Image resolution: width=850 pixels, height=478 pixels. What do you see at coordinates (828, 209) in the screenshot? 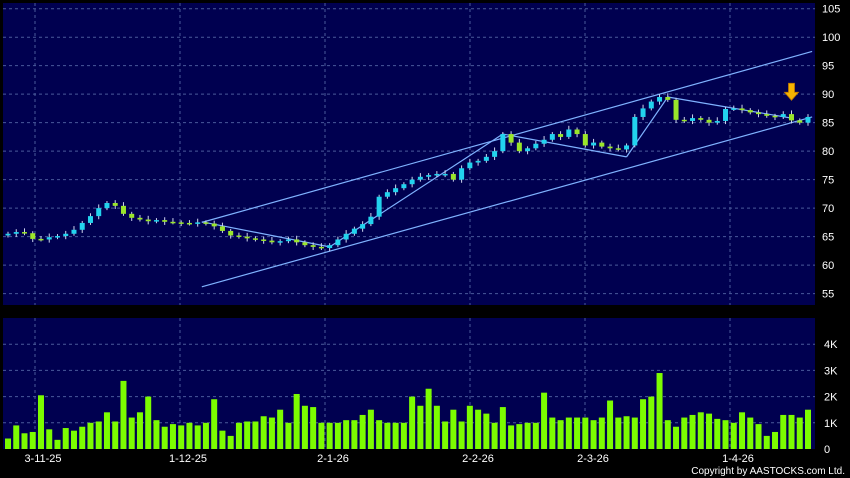
I see `price-tick-label: 70` at bounding box center [828, 209].